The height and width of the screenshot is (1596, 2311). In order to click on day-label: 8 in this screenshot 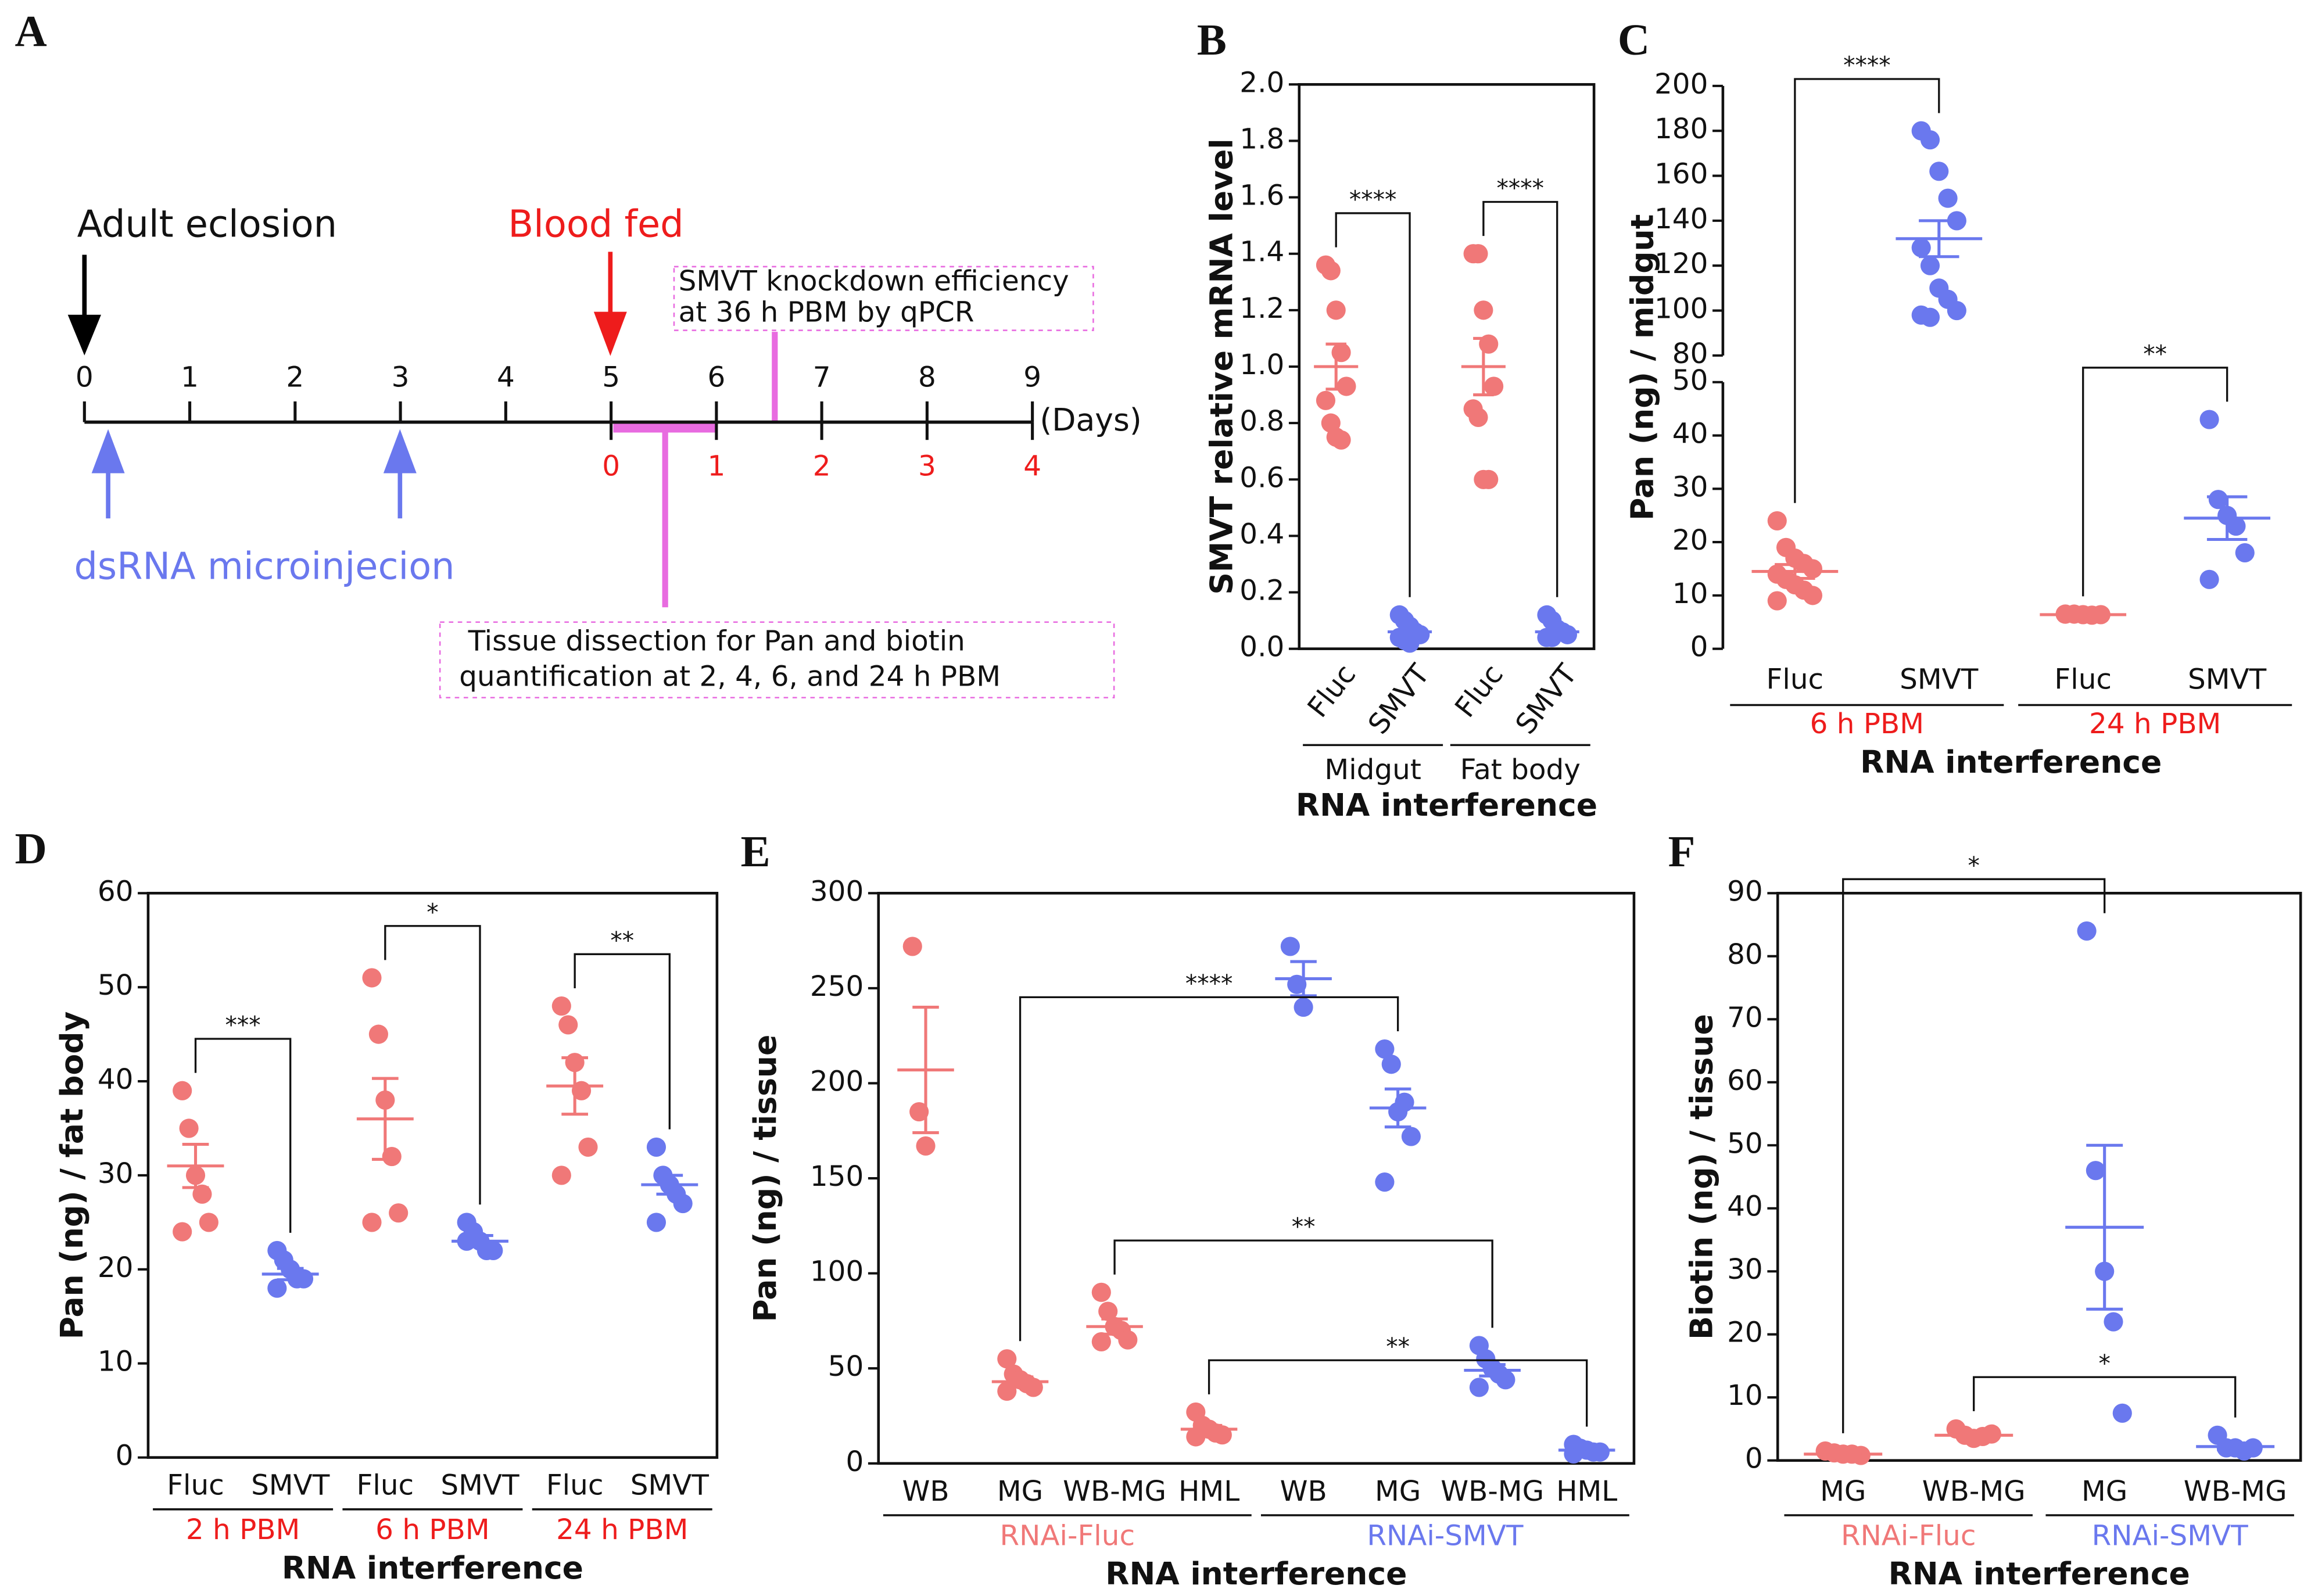, I will do `click(927, 377)`.